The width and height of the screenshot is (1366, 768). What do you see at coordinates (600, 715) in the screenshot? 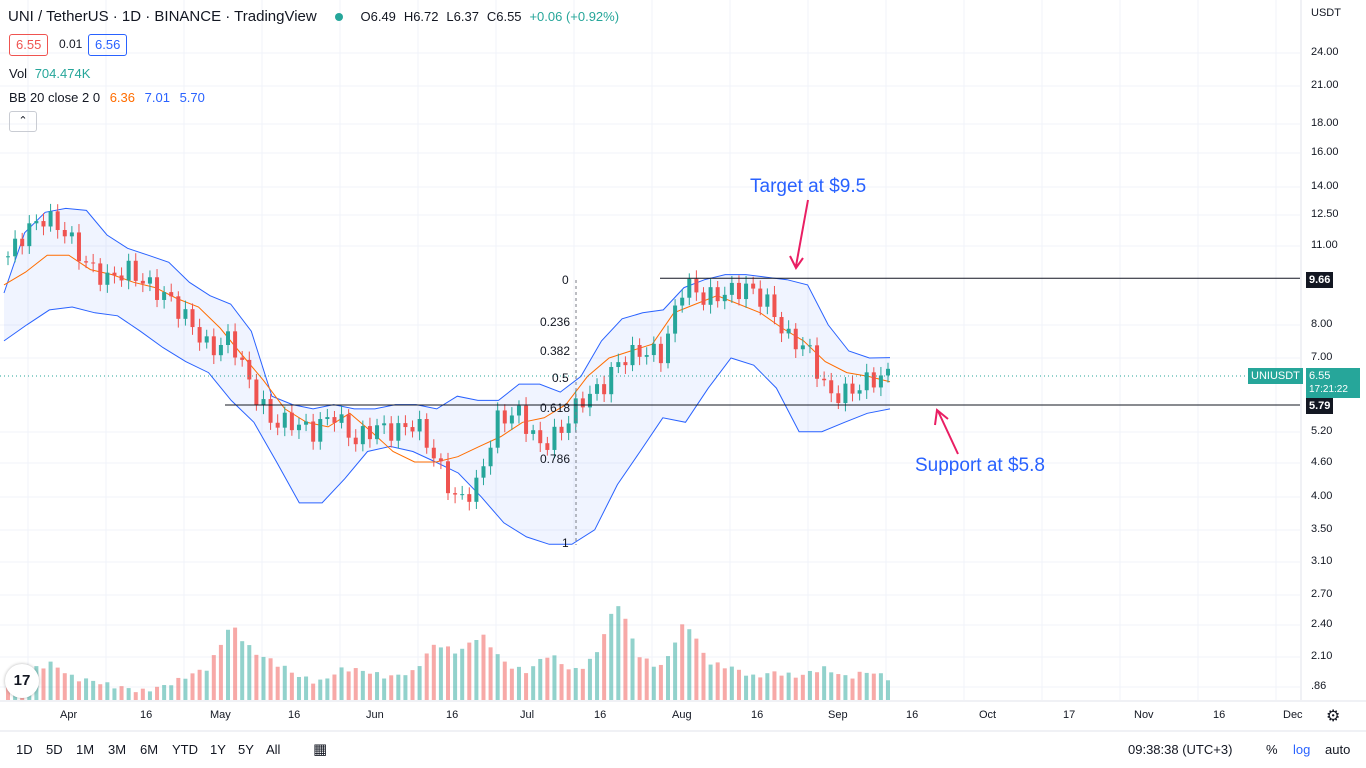
I see `x-tick-label: 16` at bounding box center [600, 715].